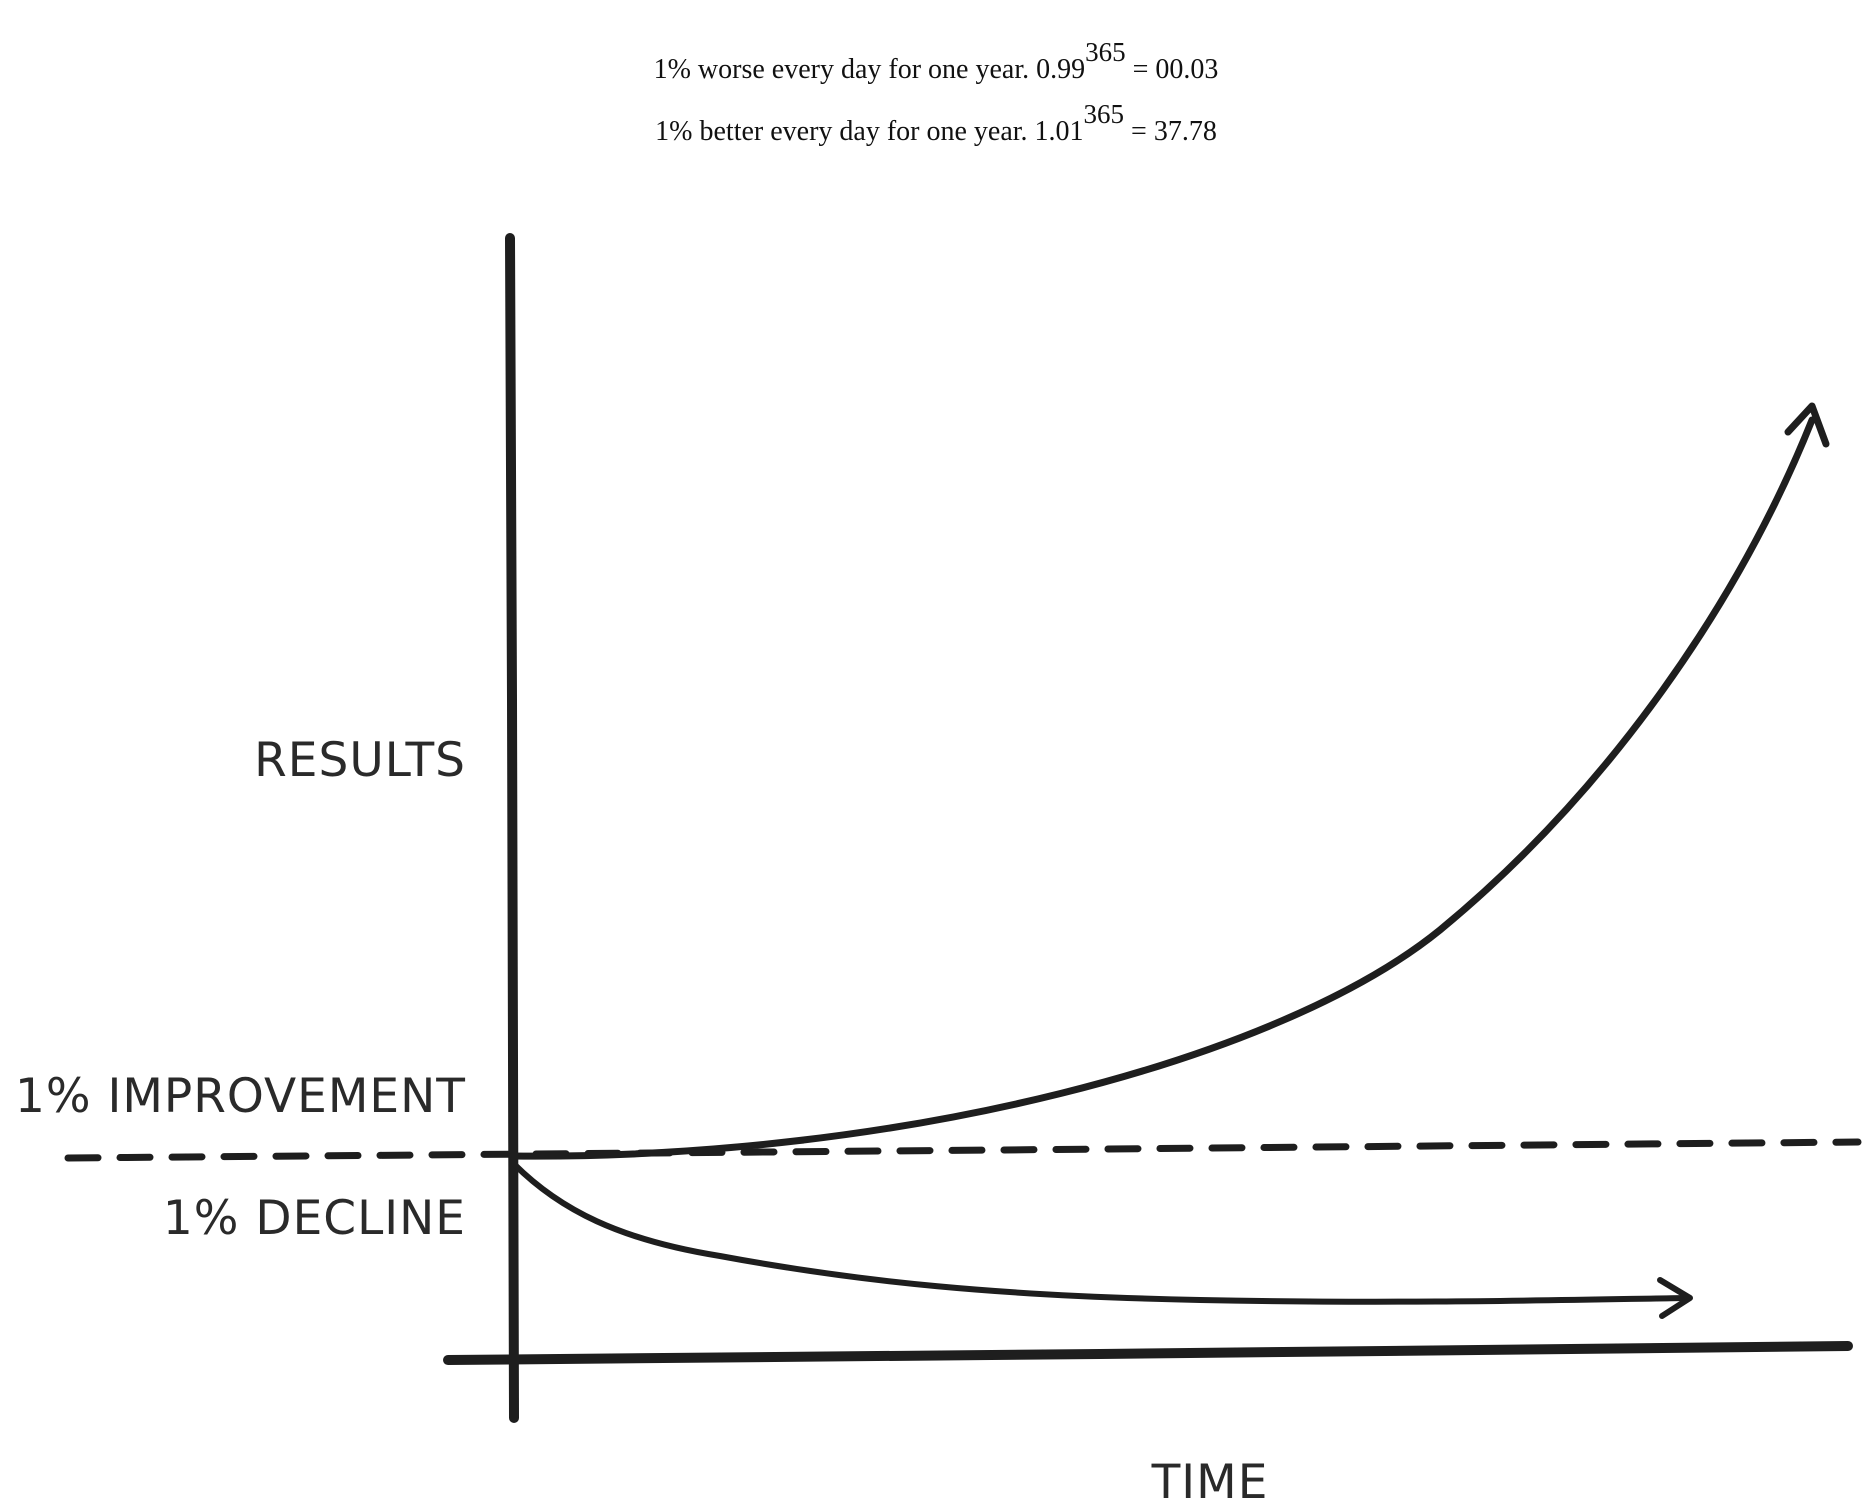 Image resolution: width=1872 pixels, height=1504 pixels. Describe the element at coordinates (512, 828) in the screenshot. I see `y-axis-line` at that location.